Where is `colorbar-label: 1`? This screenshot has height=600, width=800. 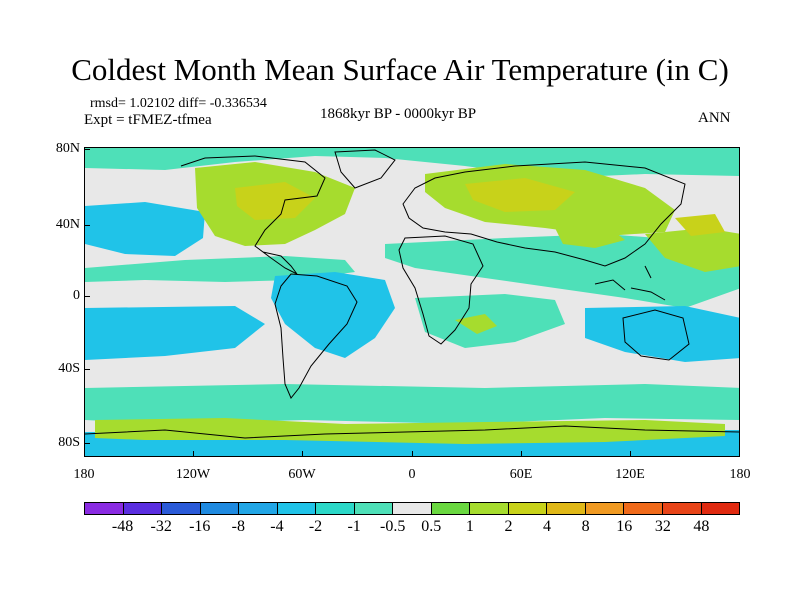
colorbar-label: 1 is located at coordinates (469, 526).